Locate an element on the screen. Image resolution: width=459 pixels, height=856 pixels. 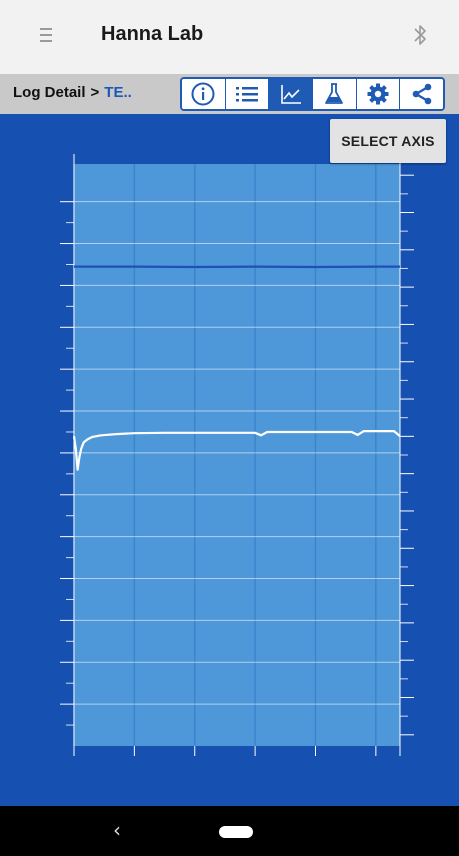
system-nav-bar: ‹ is located at coordinates (229, 831).